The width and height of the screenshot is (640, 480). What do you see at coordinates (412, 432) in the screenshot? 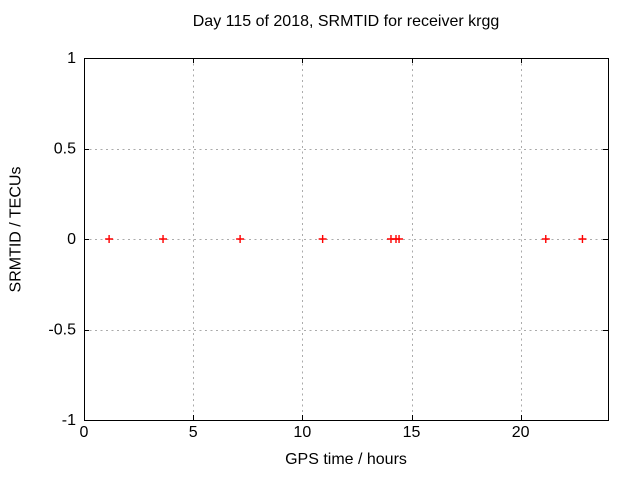
I see `x-tick-label: 15` at bounding box center [412, 432].